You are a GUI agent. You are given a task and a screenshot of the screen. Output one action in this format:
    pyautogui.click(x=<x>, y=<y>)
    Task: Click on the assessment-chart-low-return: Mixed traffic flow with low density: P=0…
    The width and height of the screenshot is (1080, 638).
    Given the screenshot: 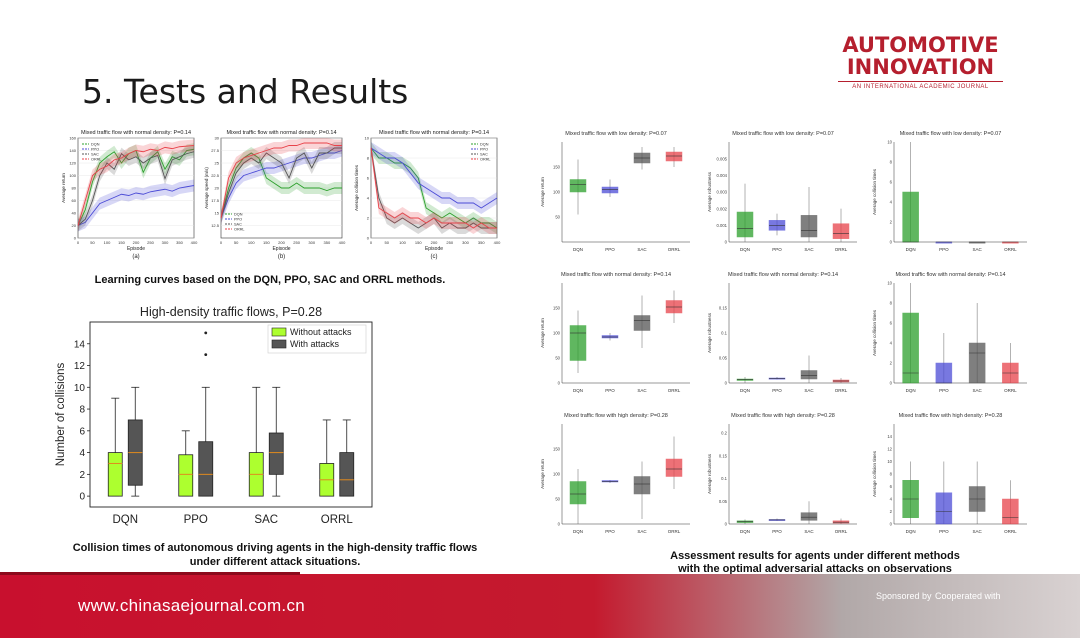 What is the action you would take?
    pyautogui.click(x=615, y=191)
    